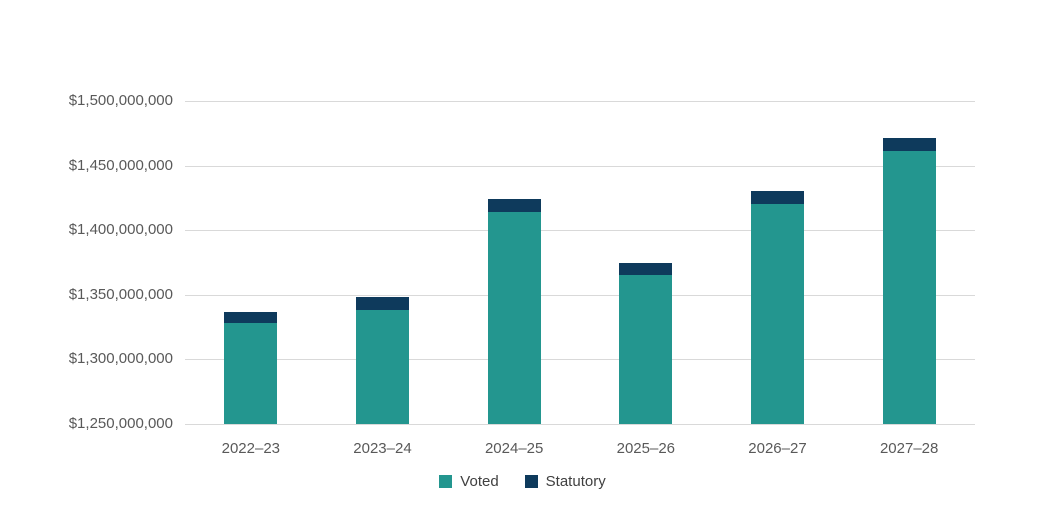 The image size is (1045, 512). I want to click on y-tick-label: $1,300,000,000, so click(120, 359).